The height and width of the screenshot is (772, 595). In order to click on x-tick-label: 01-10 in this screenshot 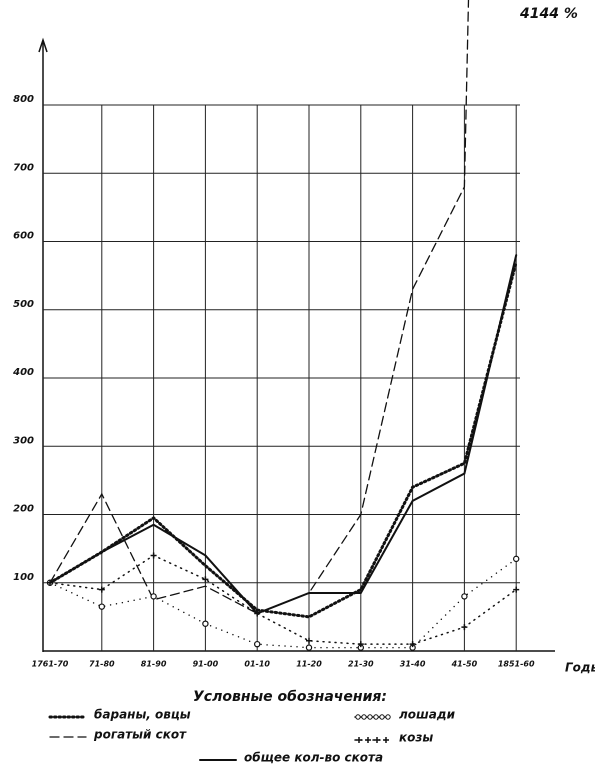, I will do `click(257, 664)`.